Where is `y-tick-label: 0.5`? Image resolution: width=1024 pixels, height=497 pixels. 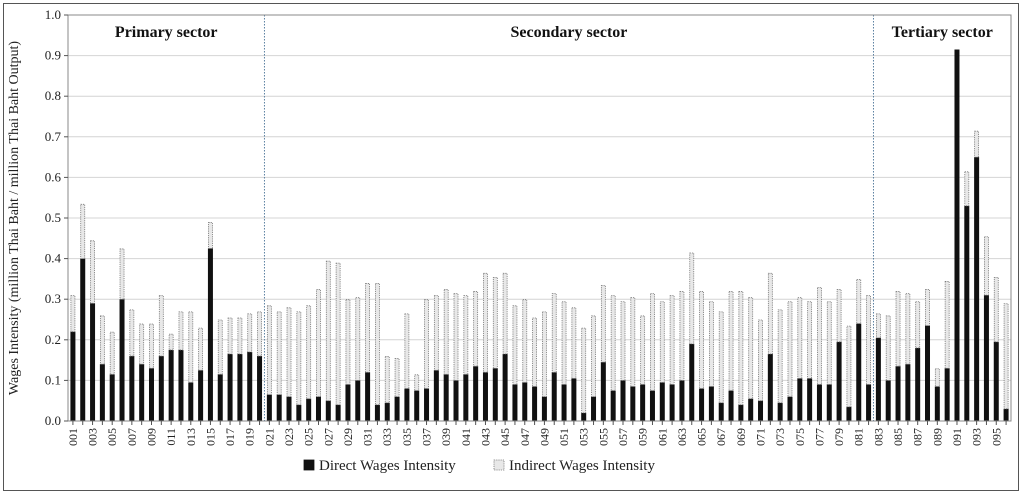
y-tick-label: 0.5 is located at coordinates (53, 217).